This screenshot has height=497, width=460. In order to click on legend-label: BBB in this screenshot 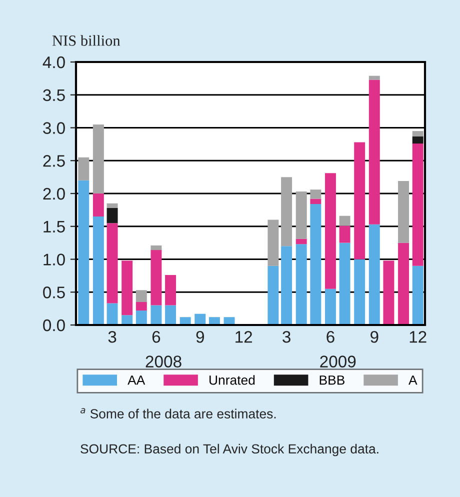, I will do `click(332, 380)`.